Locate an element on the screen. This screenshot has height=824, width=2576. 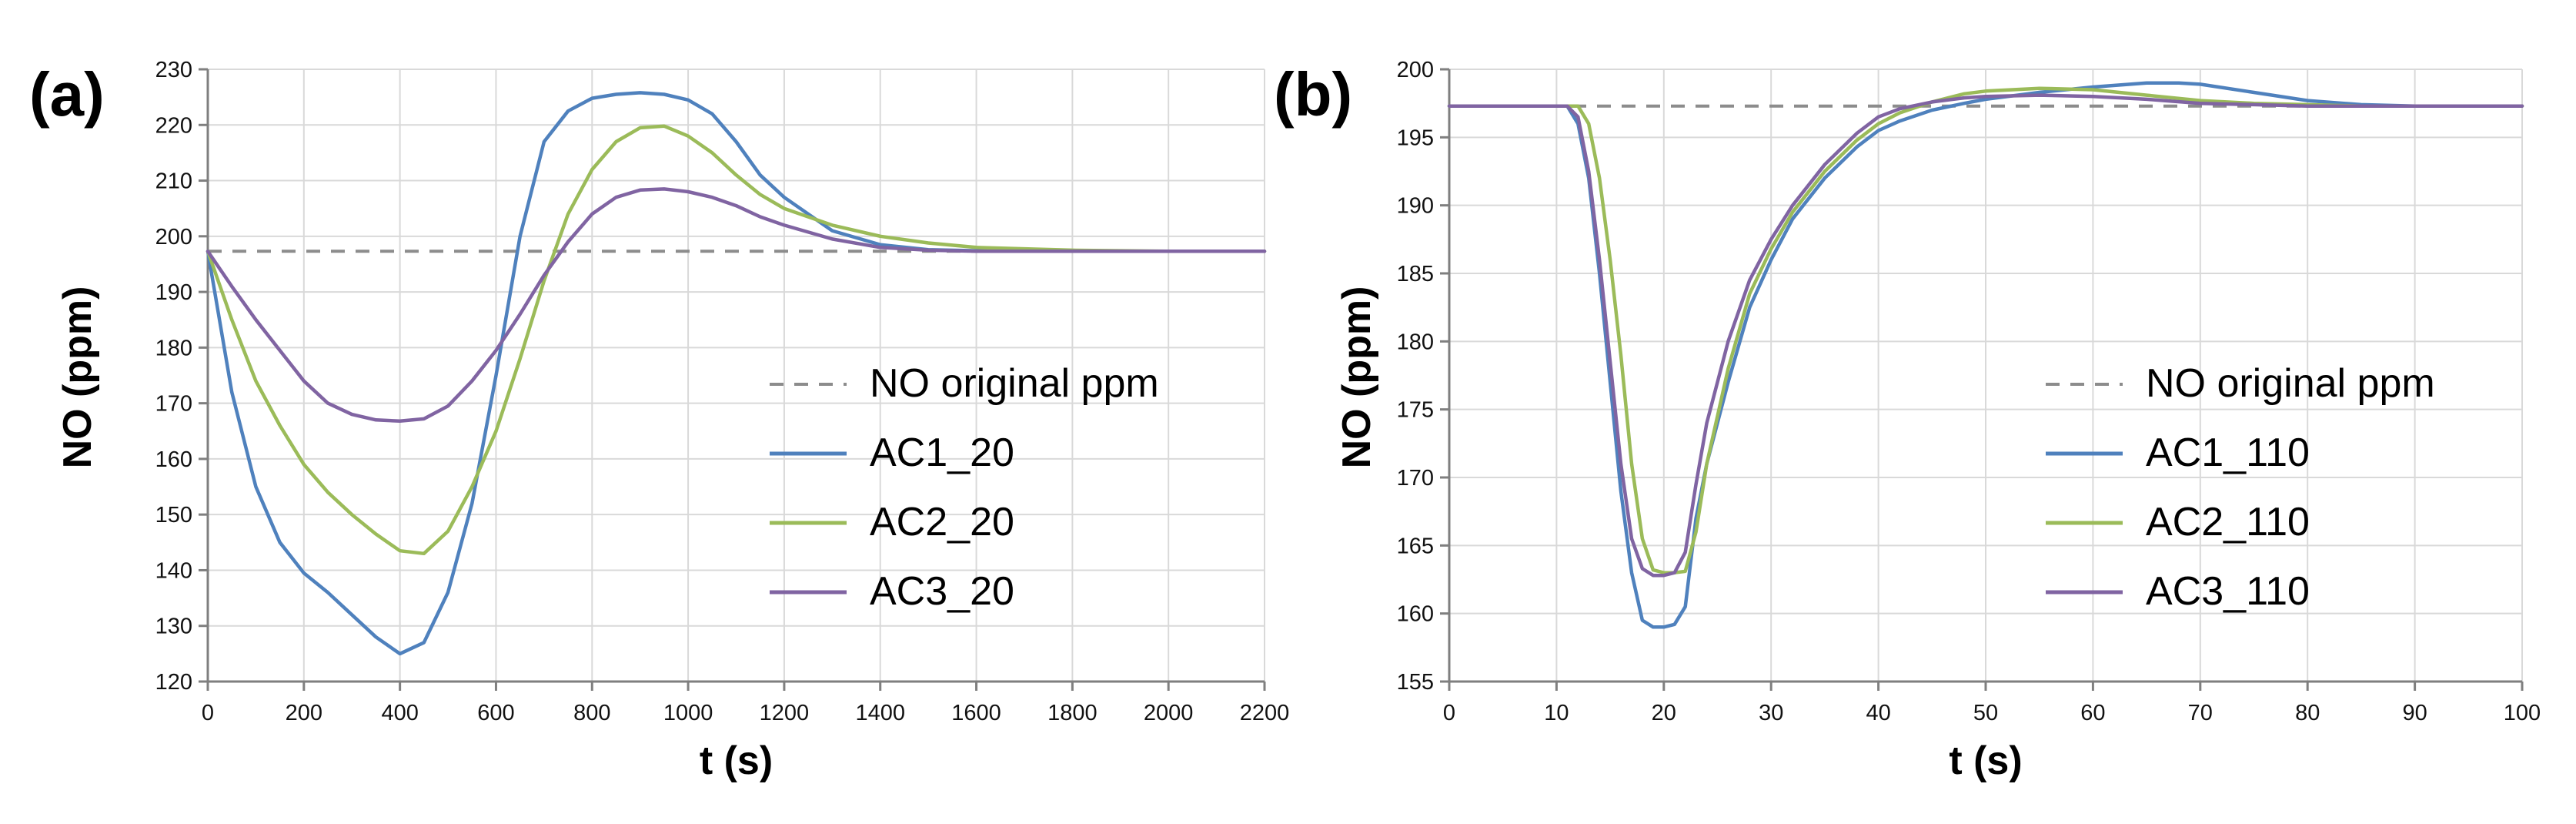
y-tick-label: 185 is located at coordinates (1415, 274).